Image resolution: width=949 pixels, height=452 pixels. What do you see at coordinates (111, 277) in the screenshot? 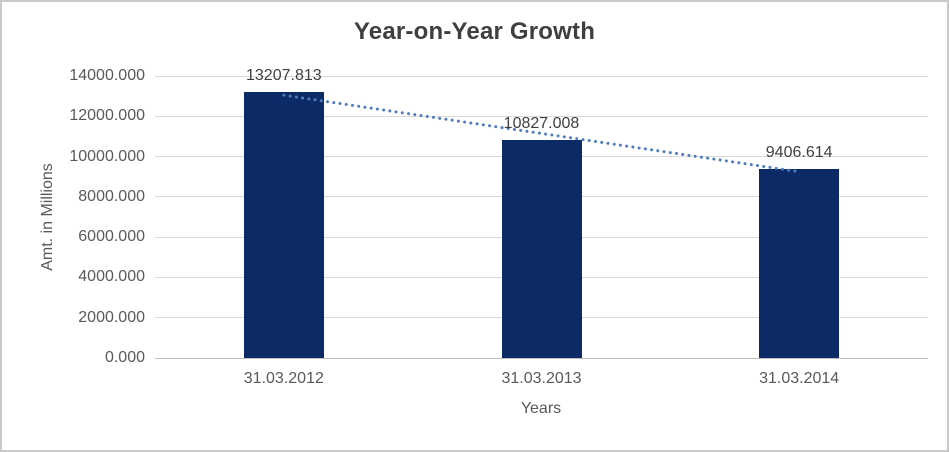
I see `y-tick-label: 4000.000` at bounding box center [111, 277].